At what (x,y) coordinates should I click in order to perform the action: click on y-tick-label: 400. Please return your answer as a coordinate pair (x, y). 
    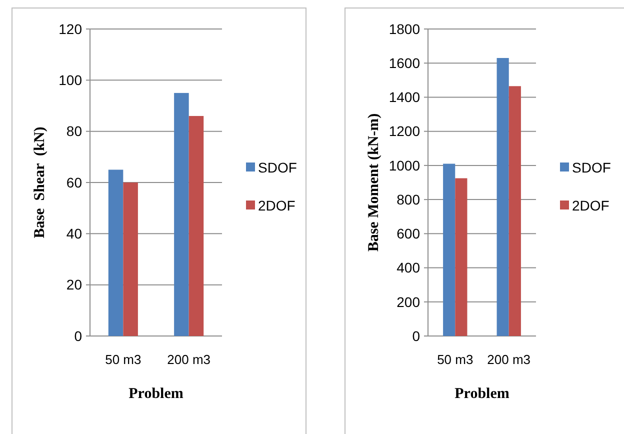
    Looking at the image, I should click on (408, 268).